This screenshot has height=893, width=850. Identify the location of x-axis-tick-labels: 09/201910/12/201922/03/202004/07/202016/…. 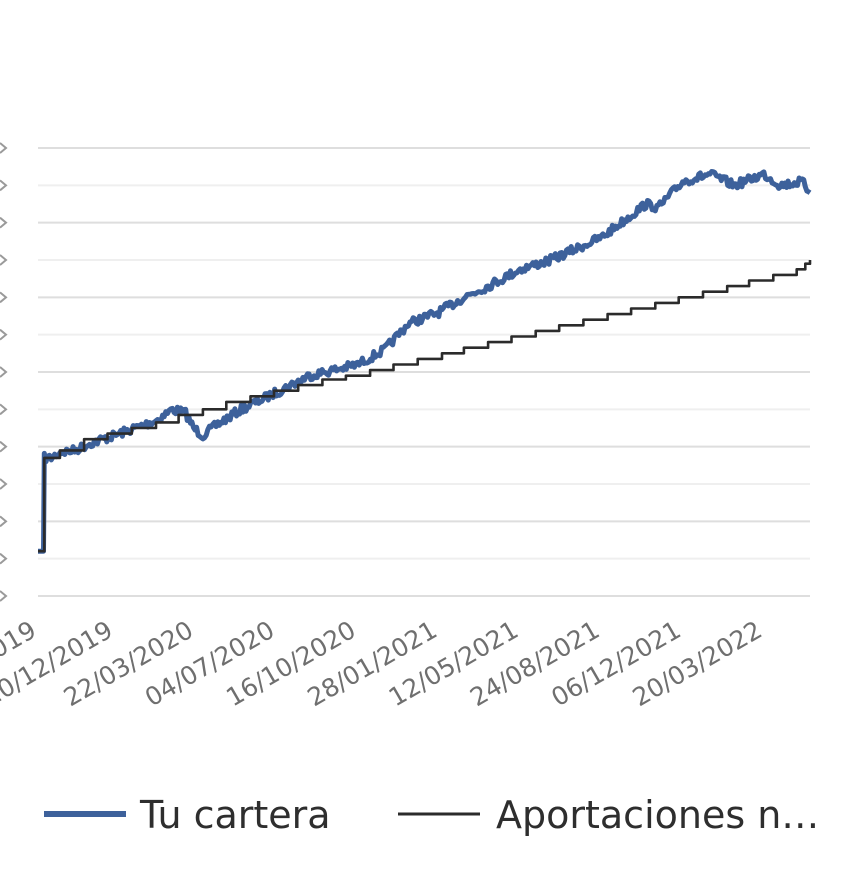
(383, 663).